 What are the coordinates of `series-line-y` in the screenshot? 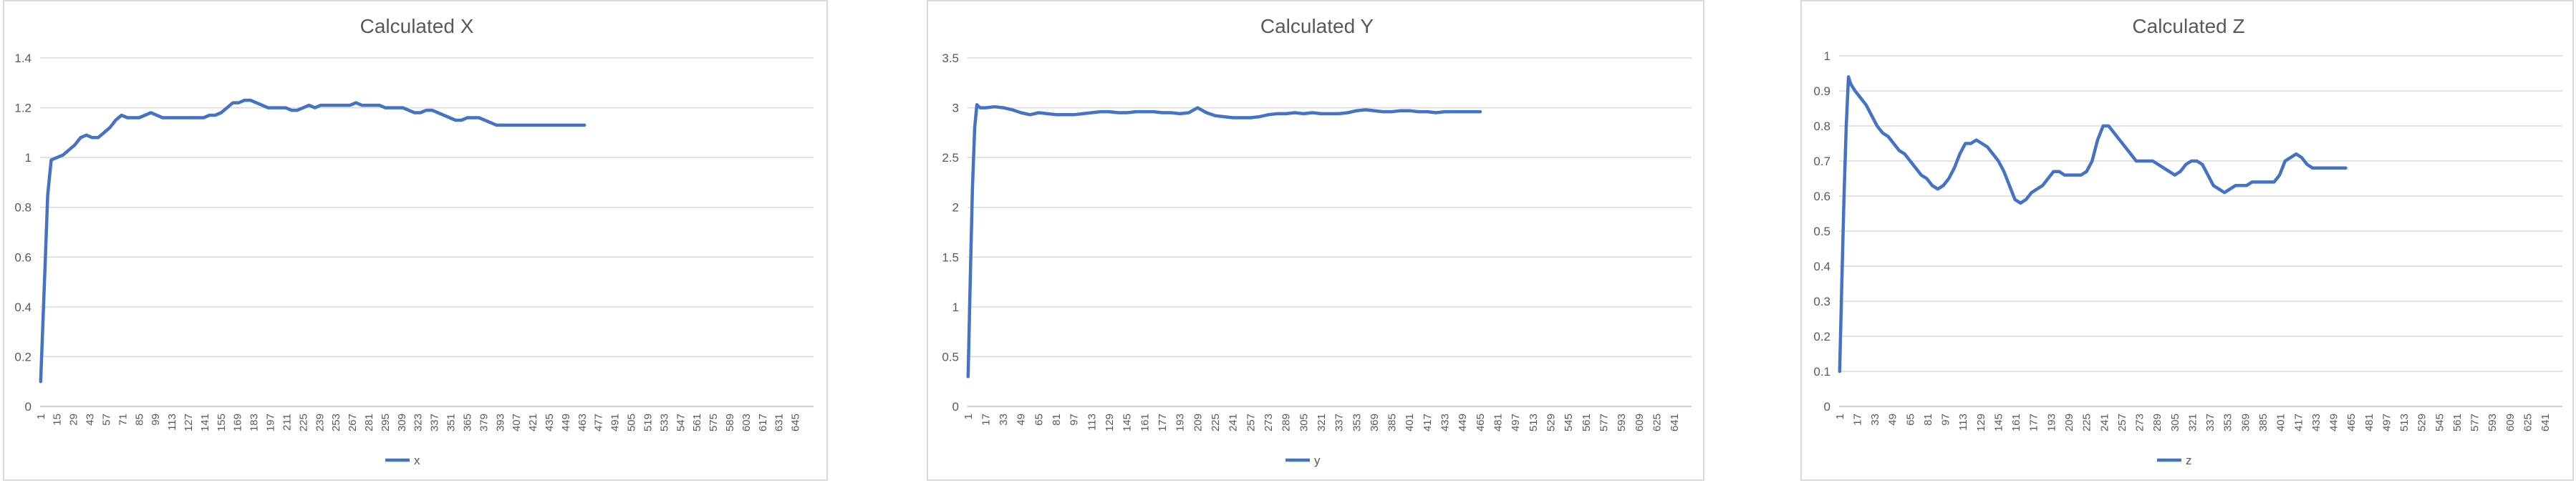 It's located at (1224, 241).